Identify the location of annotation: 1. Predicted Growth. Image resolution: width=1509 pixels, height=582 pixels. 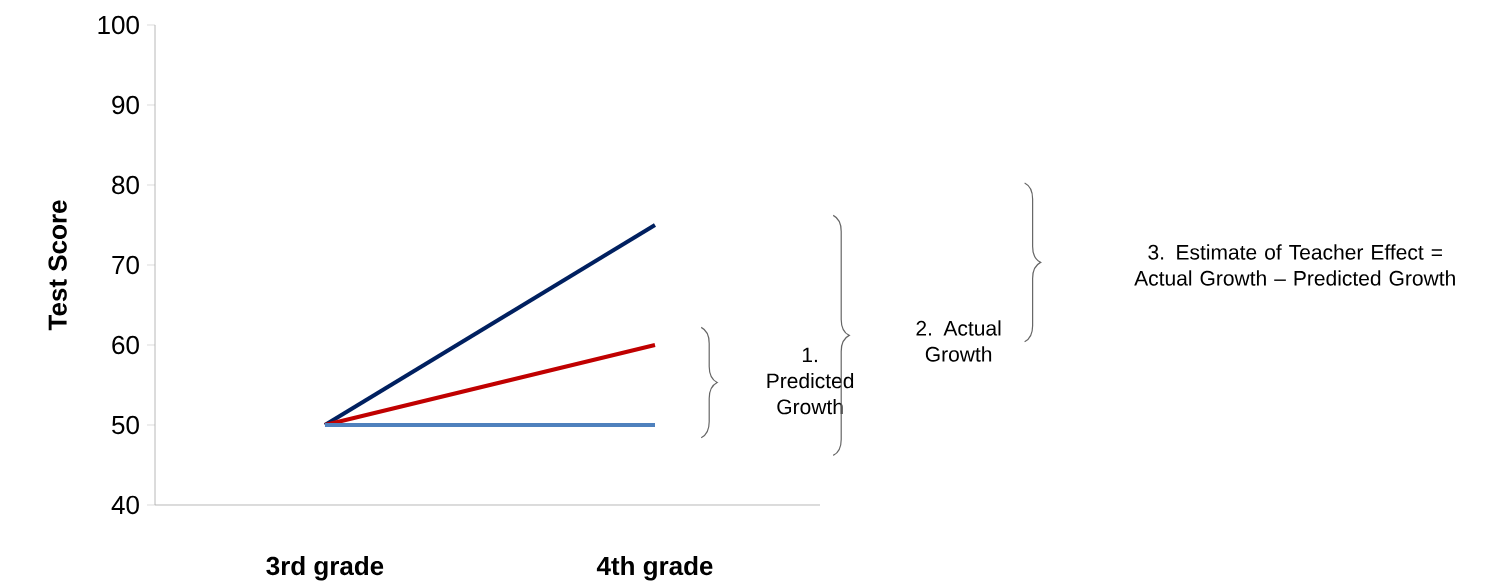
(810, 381).